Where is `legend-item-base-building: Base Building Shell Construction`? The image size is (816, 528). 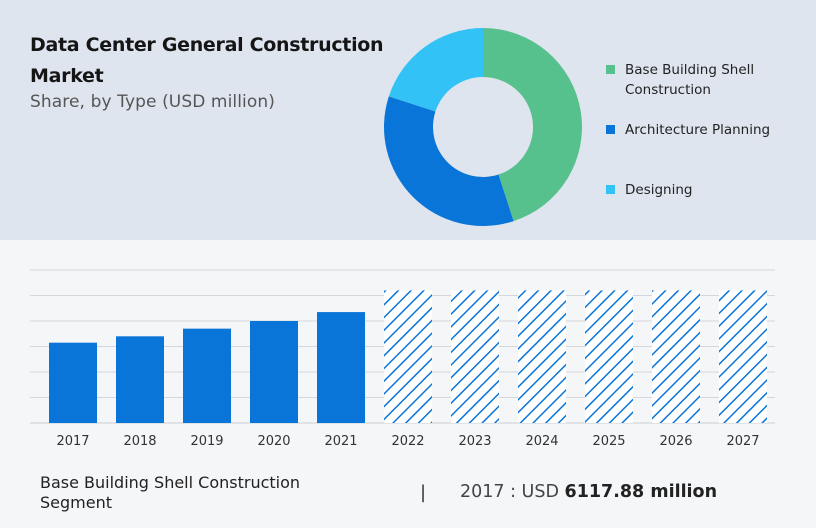
legend-item-base-building: Base Building Shell Construction is located at coordinates (701, 80).